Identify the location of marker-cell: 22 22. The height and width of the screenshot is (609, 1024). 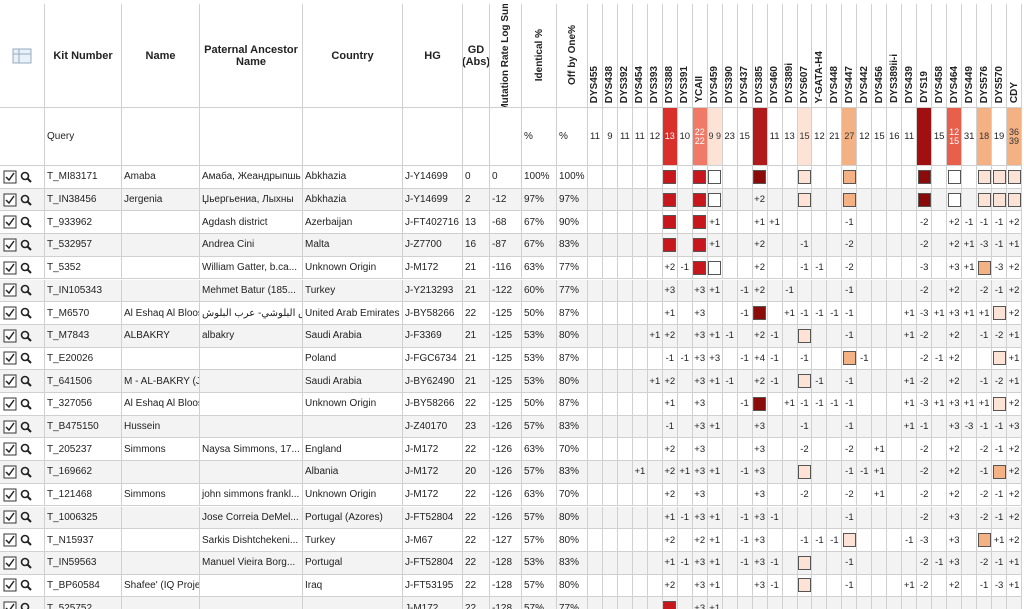
(700, 137).